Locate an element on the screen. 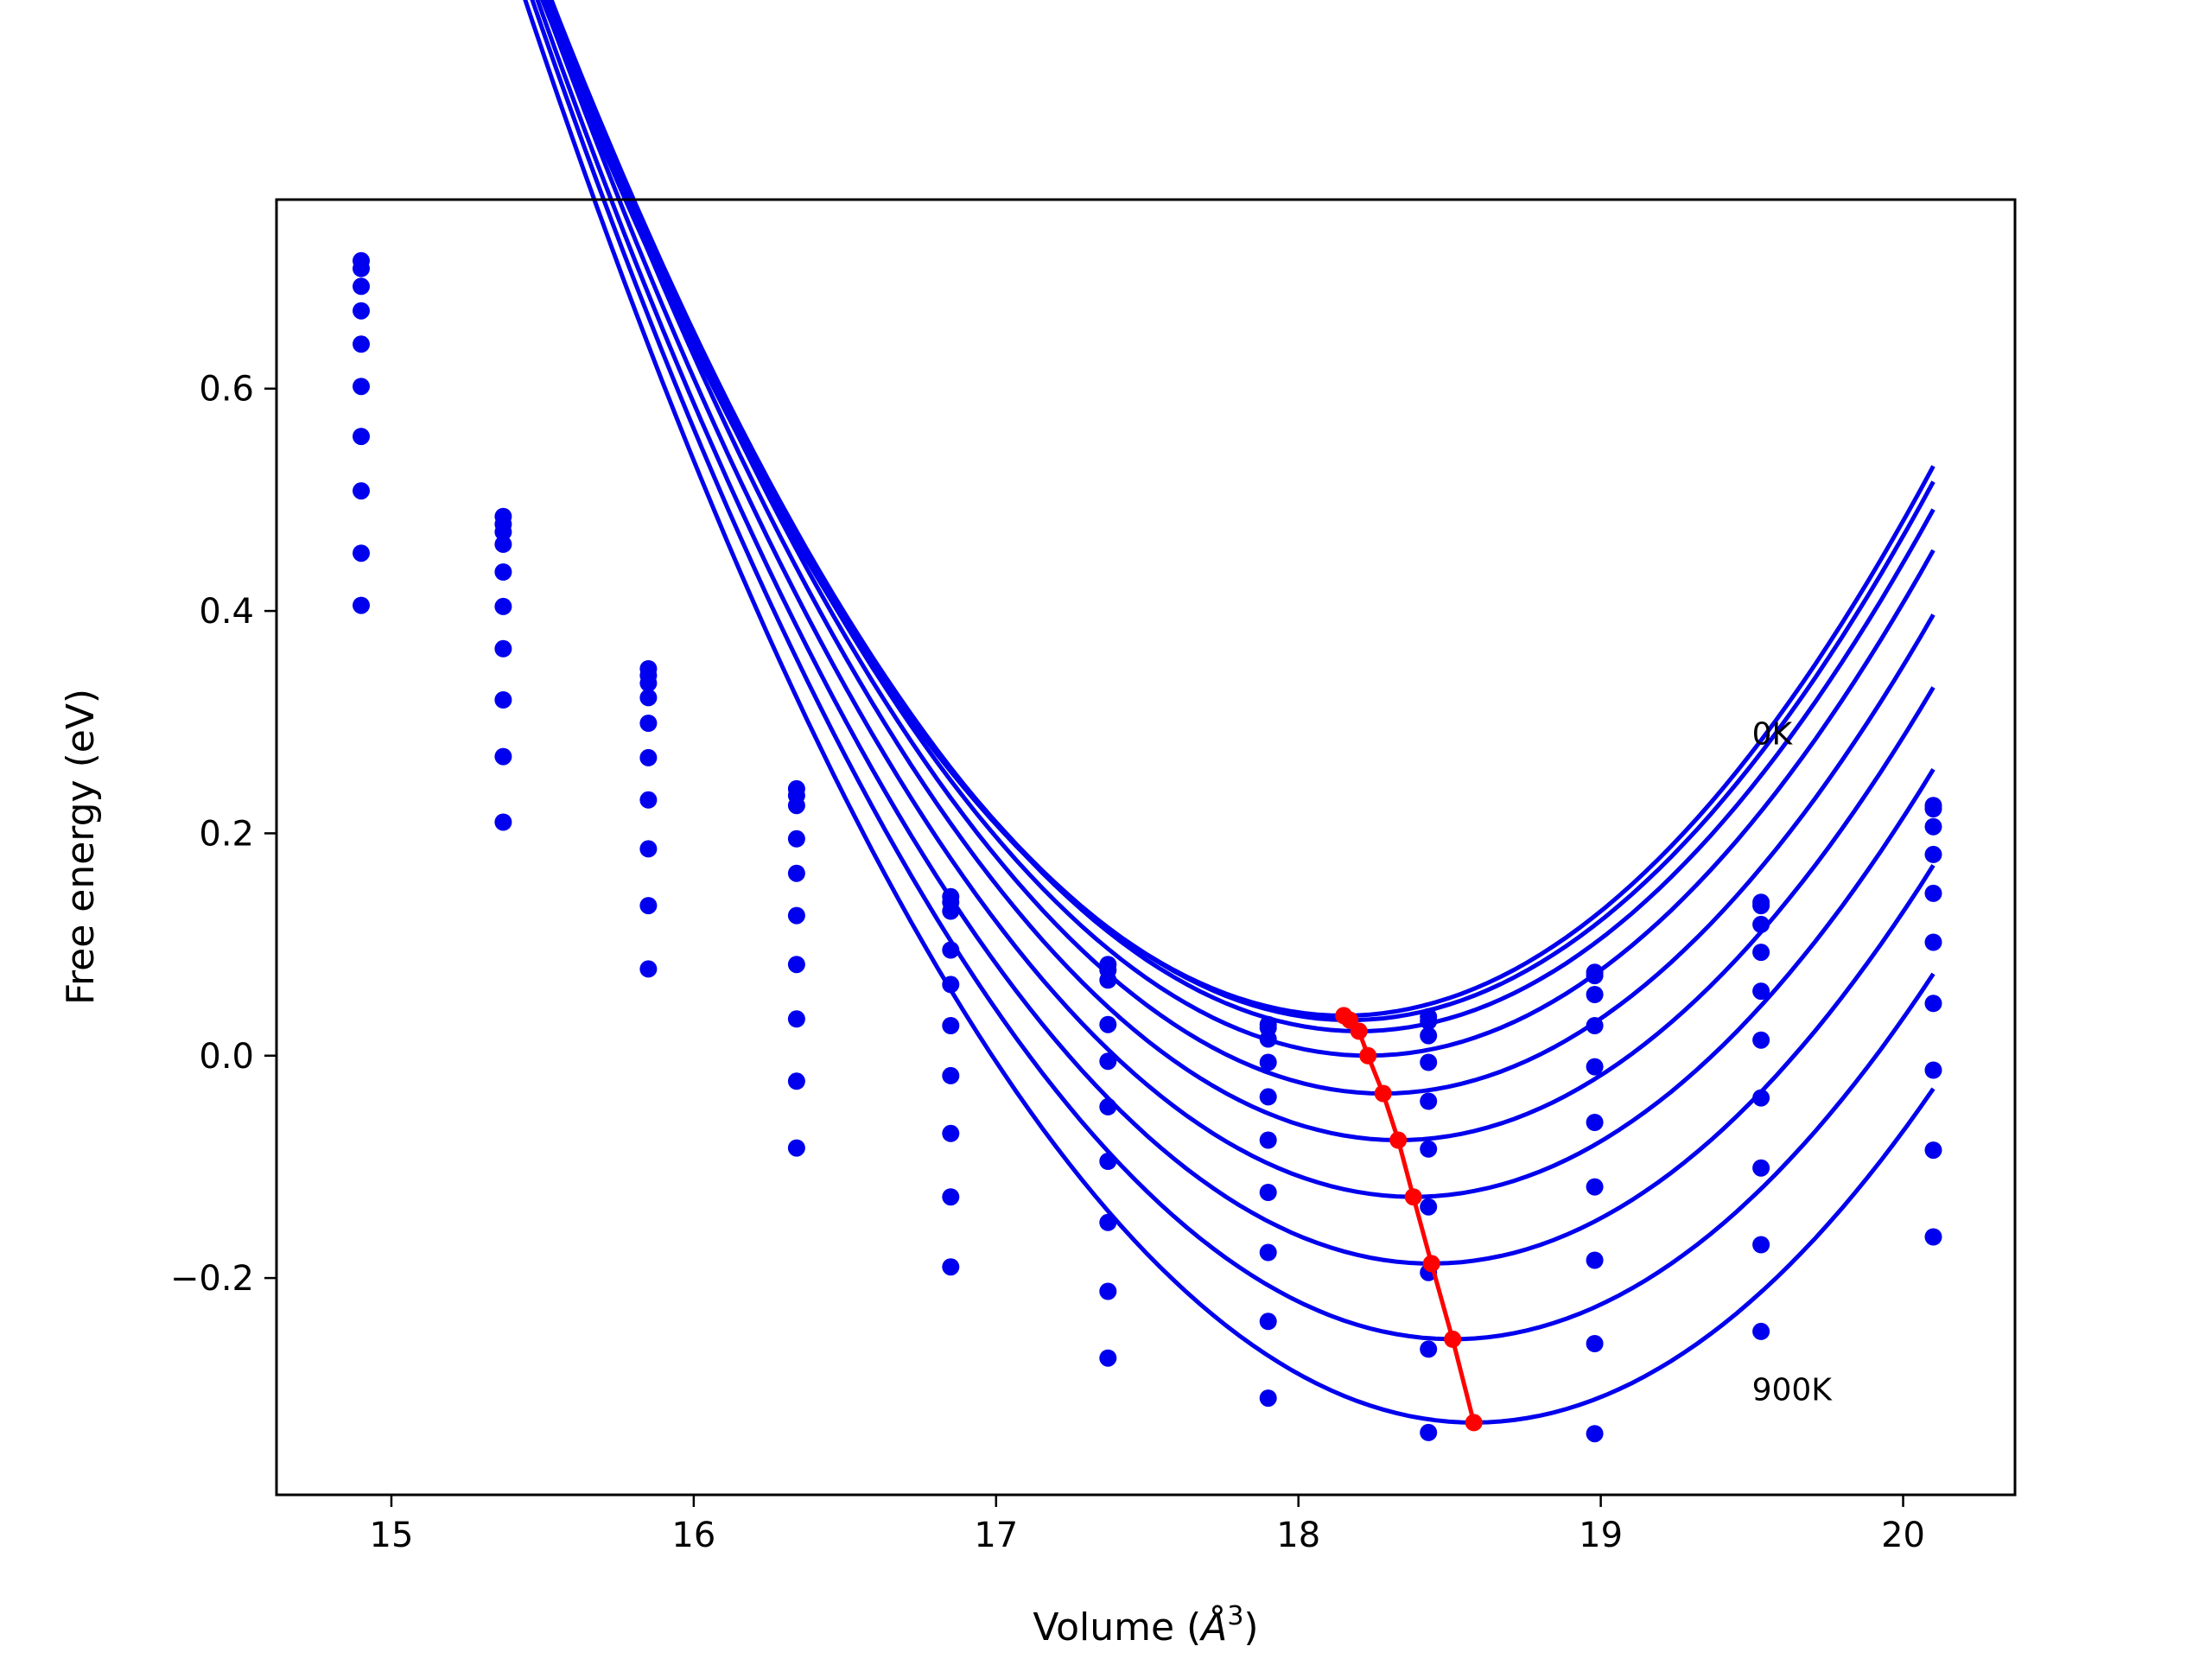  y-tick-label: 0.4 is located at coordinates (226, 612).